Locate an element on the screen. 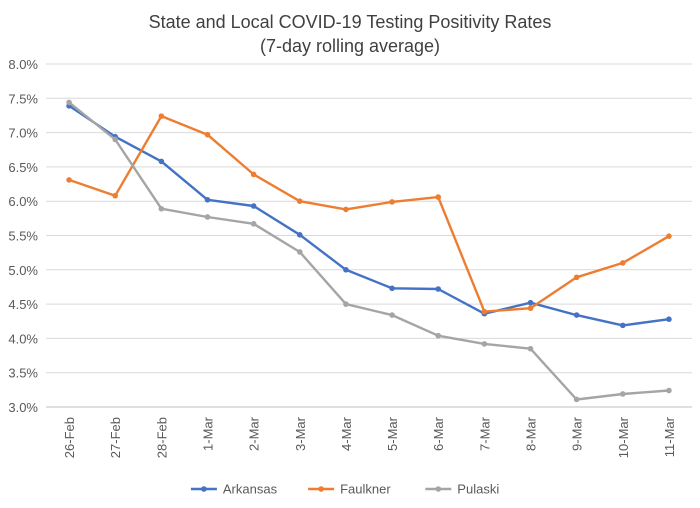 The image size is (700, 508). x-tick-label: 10-Mar is located at coordinates (623, 437).